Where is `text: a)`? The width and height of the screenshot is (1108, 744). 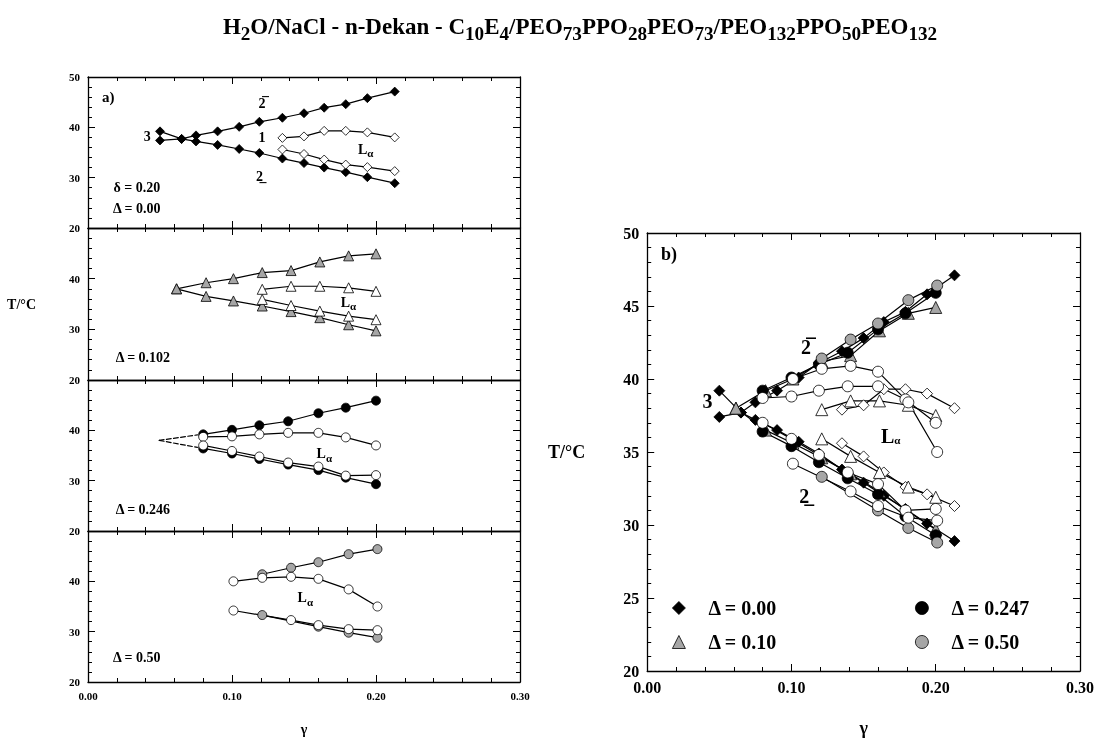
text: a) is located at coordinates (108, 97).